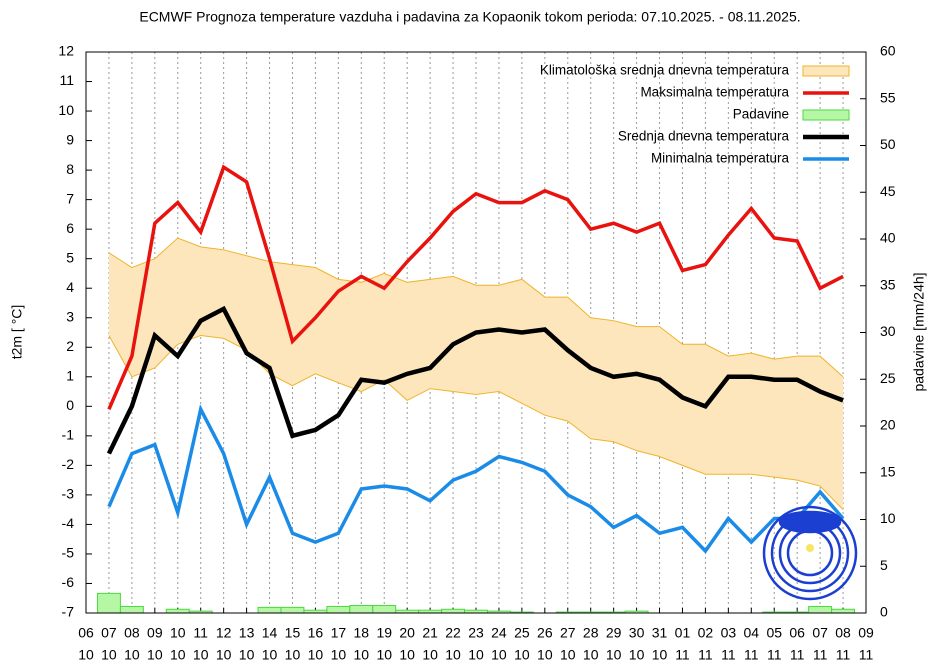  What do you see at coordinates (293, 633) in the screenshot?
I see `x-tick-label: 15` at bounding box center [293, 633].